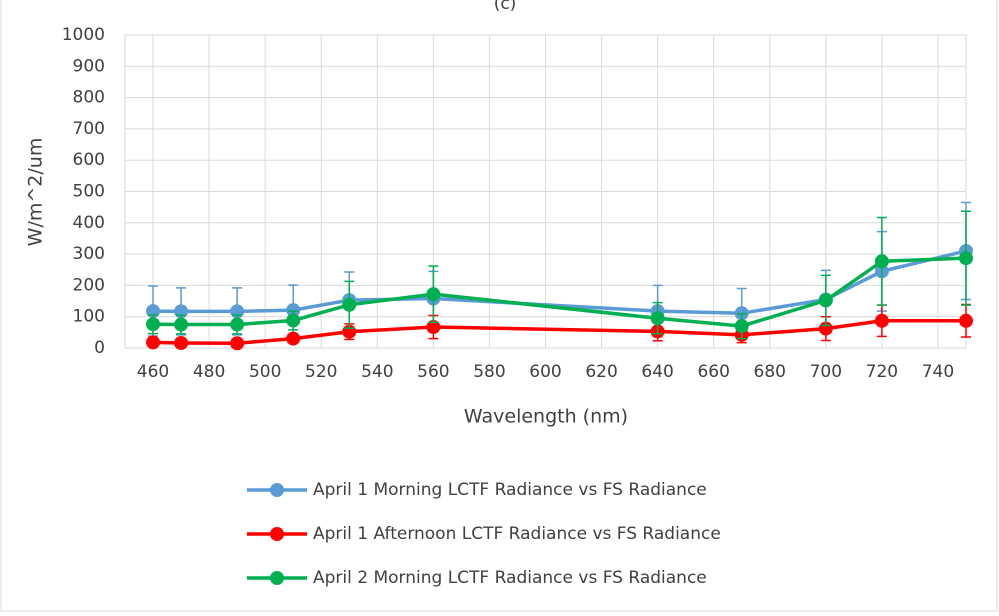  What do you see at coordinates (433, 372) in the screenshot?
I see `x-tick-label: 560` at bounding box center [433, 372].